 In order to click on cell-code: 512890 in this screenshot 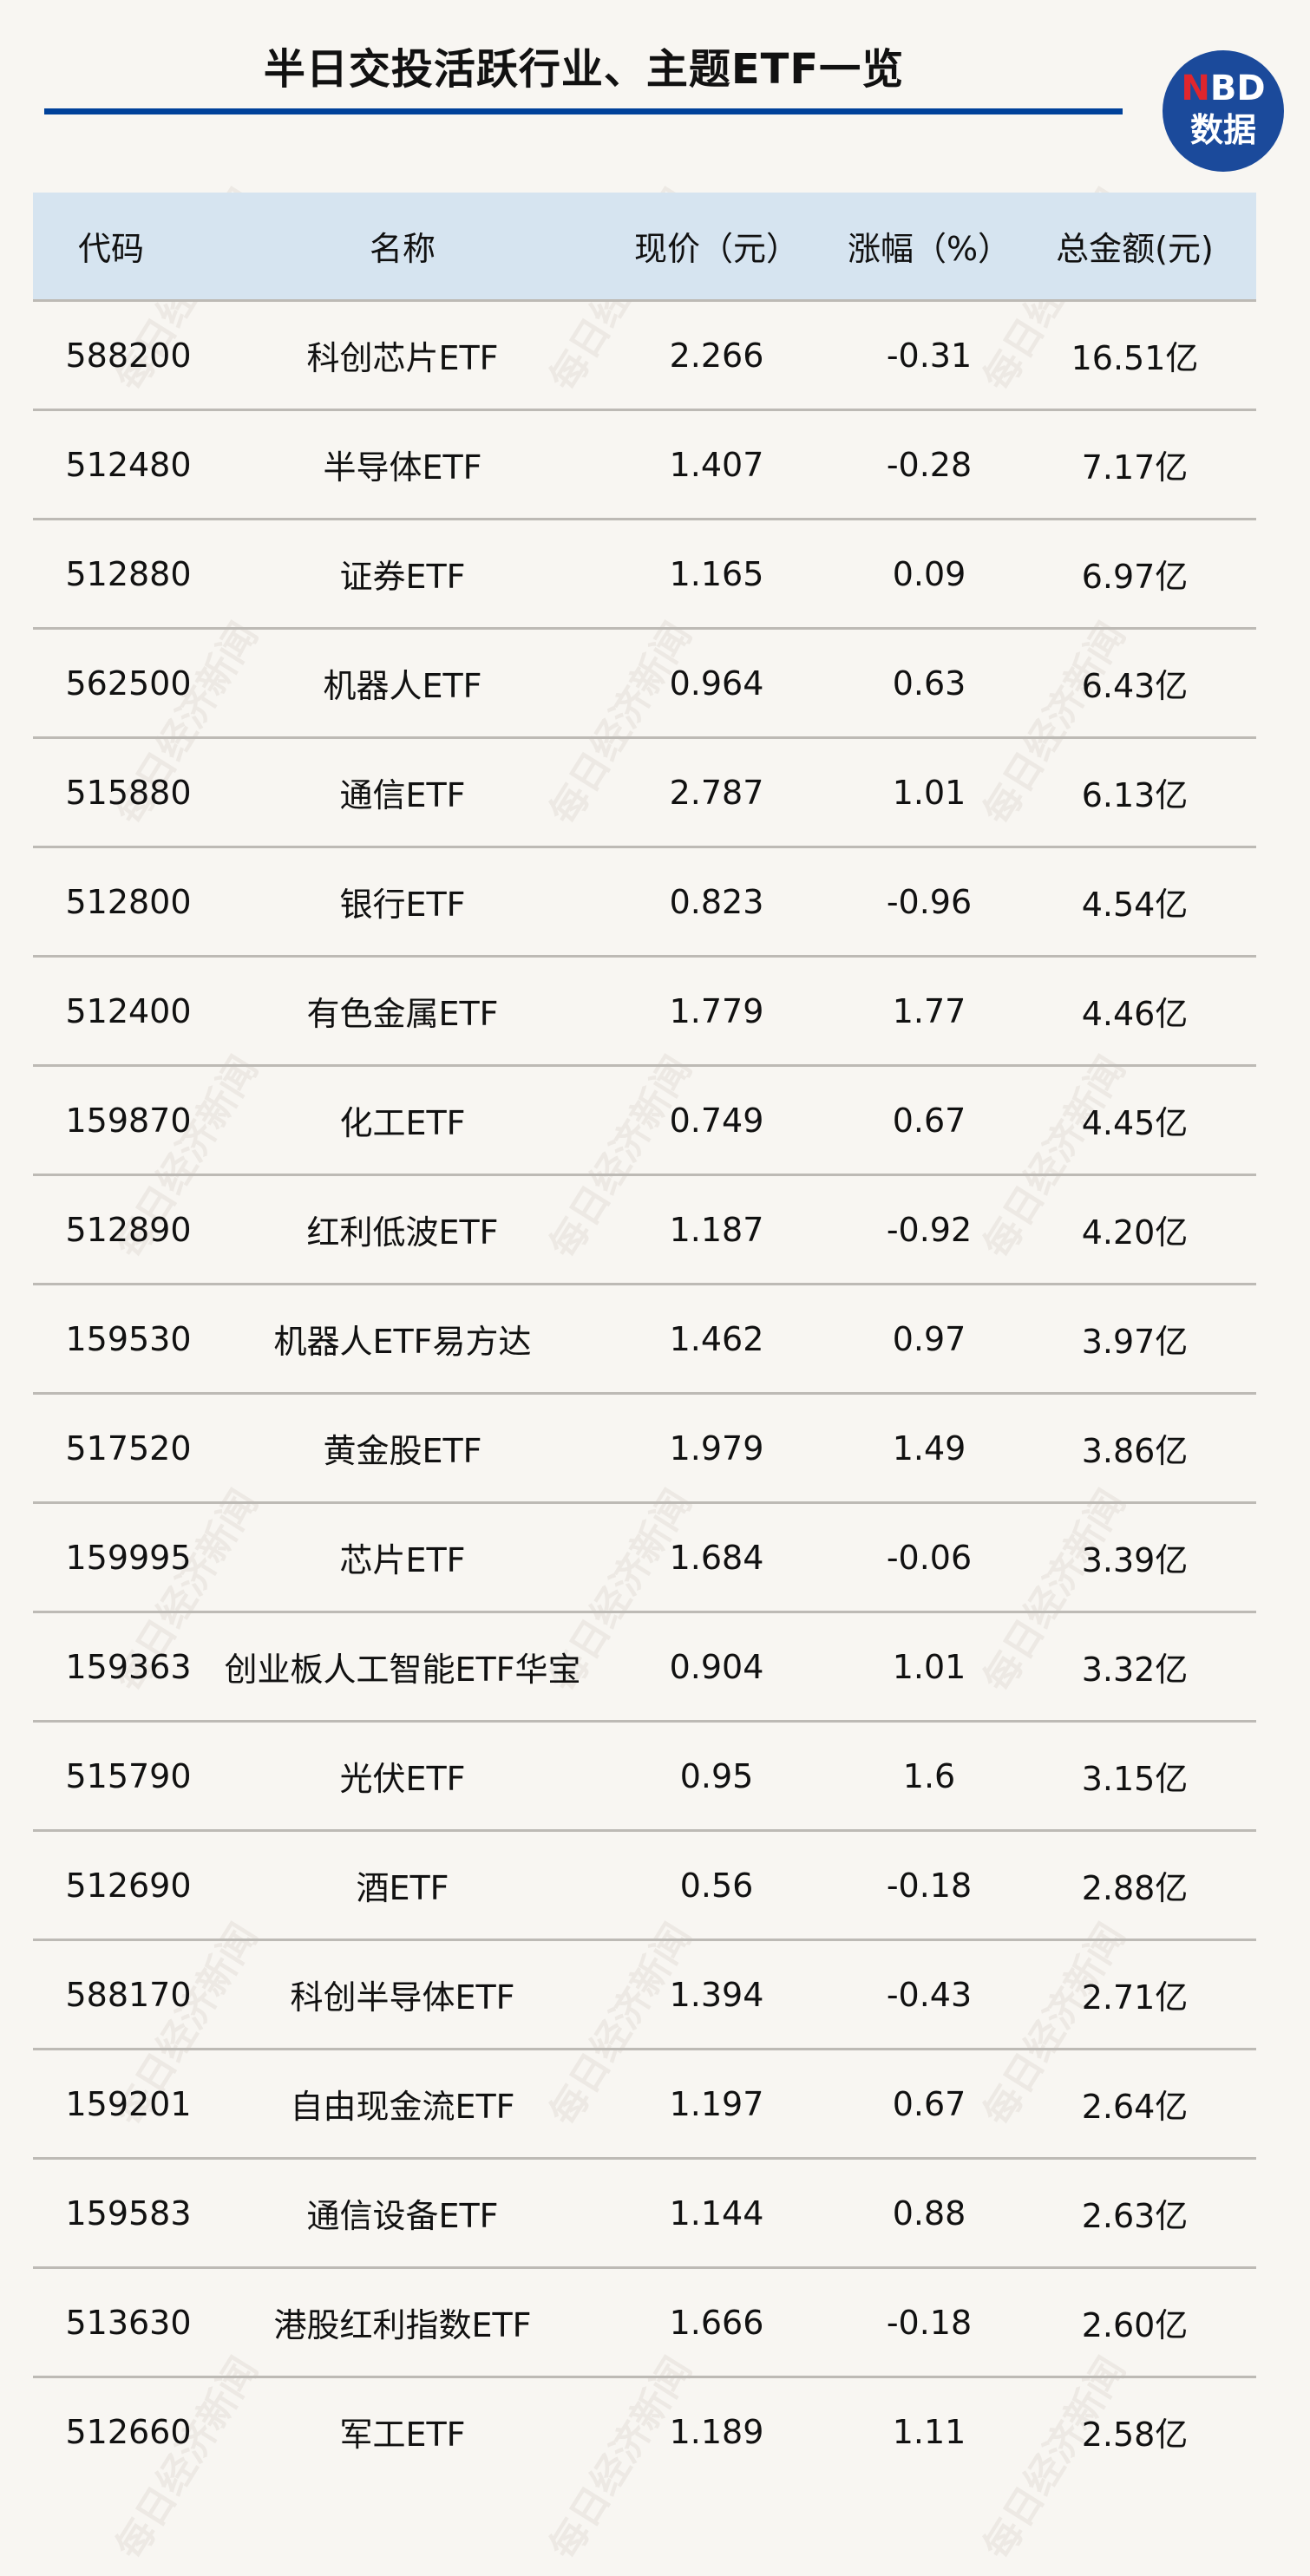, I will do `click(128, 1229)`.